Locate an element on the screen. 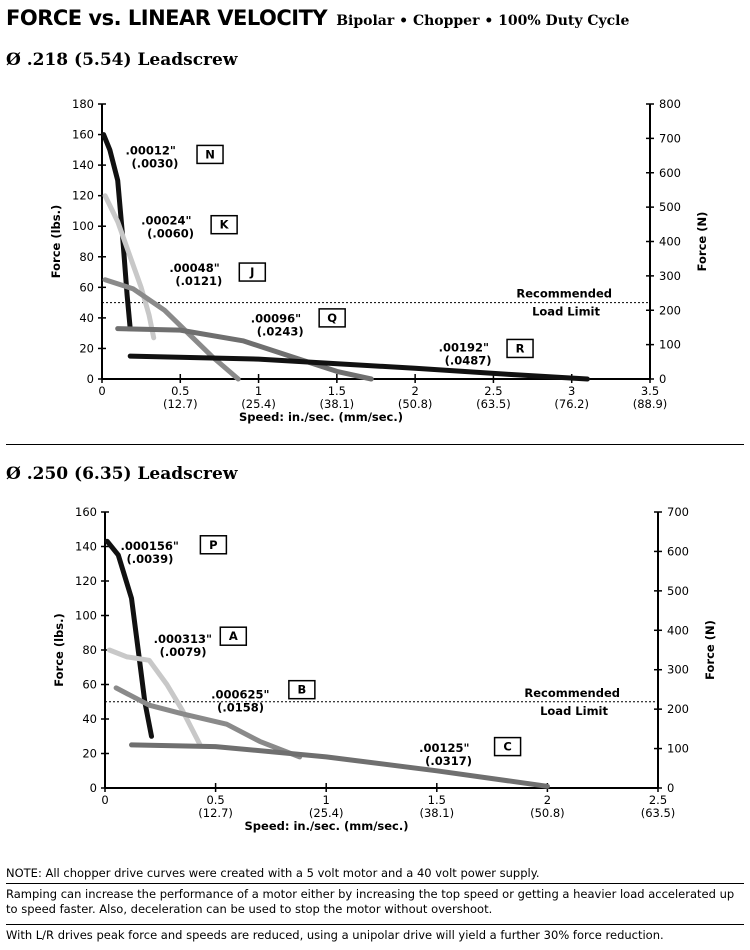 Image resolution: width=750 pixels, height=950 pixels. series-curve-Q is located at coordinates (244, 354).